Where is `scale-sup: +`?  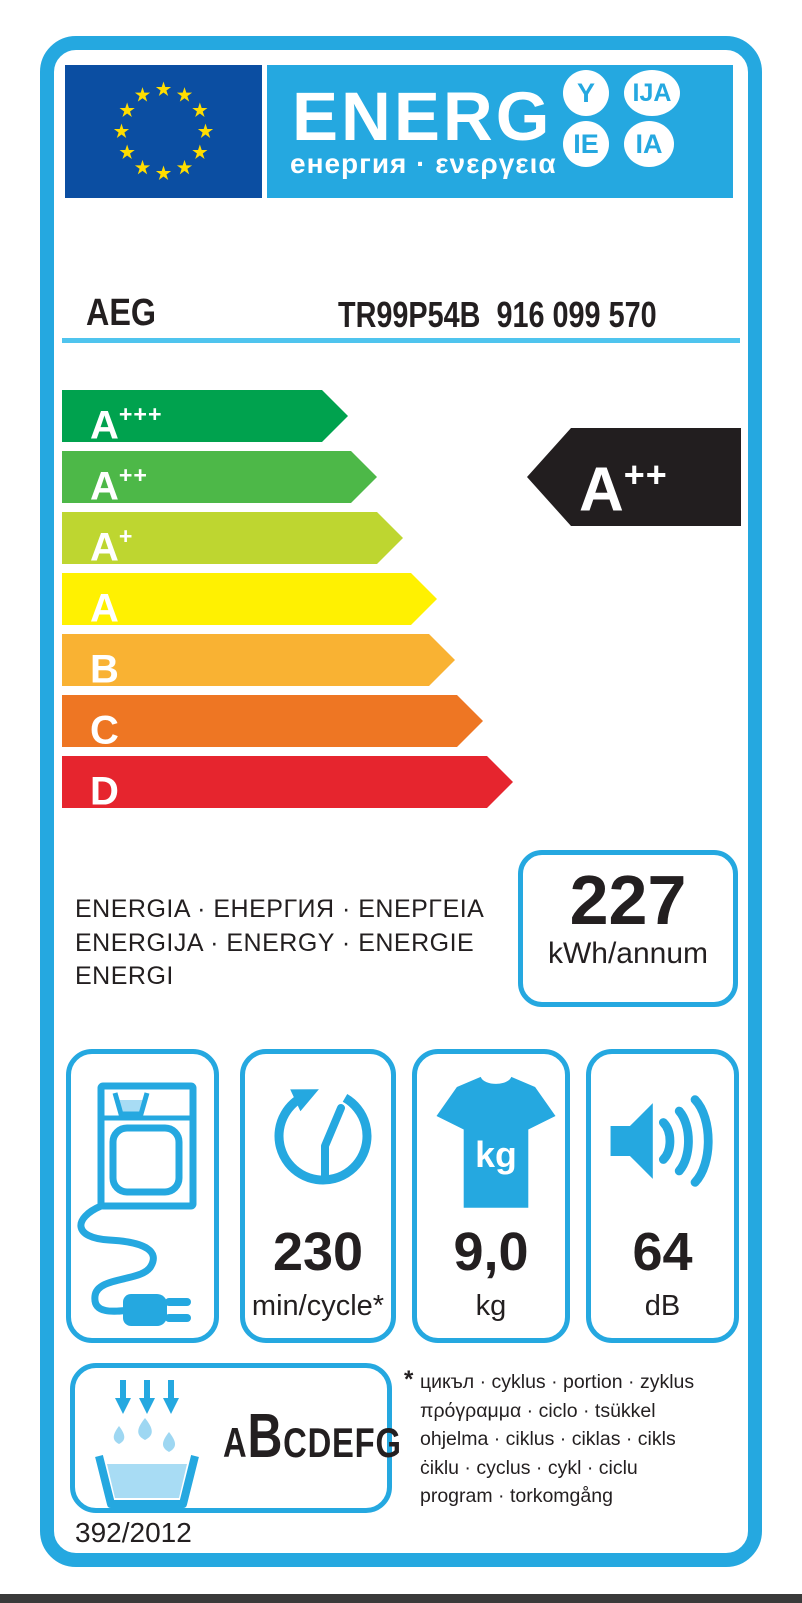
scale-sup: + is located at coordinates (126, 536).